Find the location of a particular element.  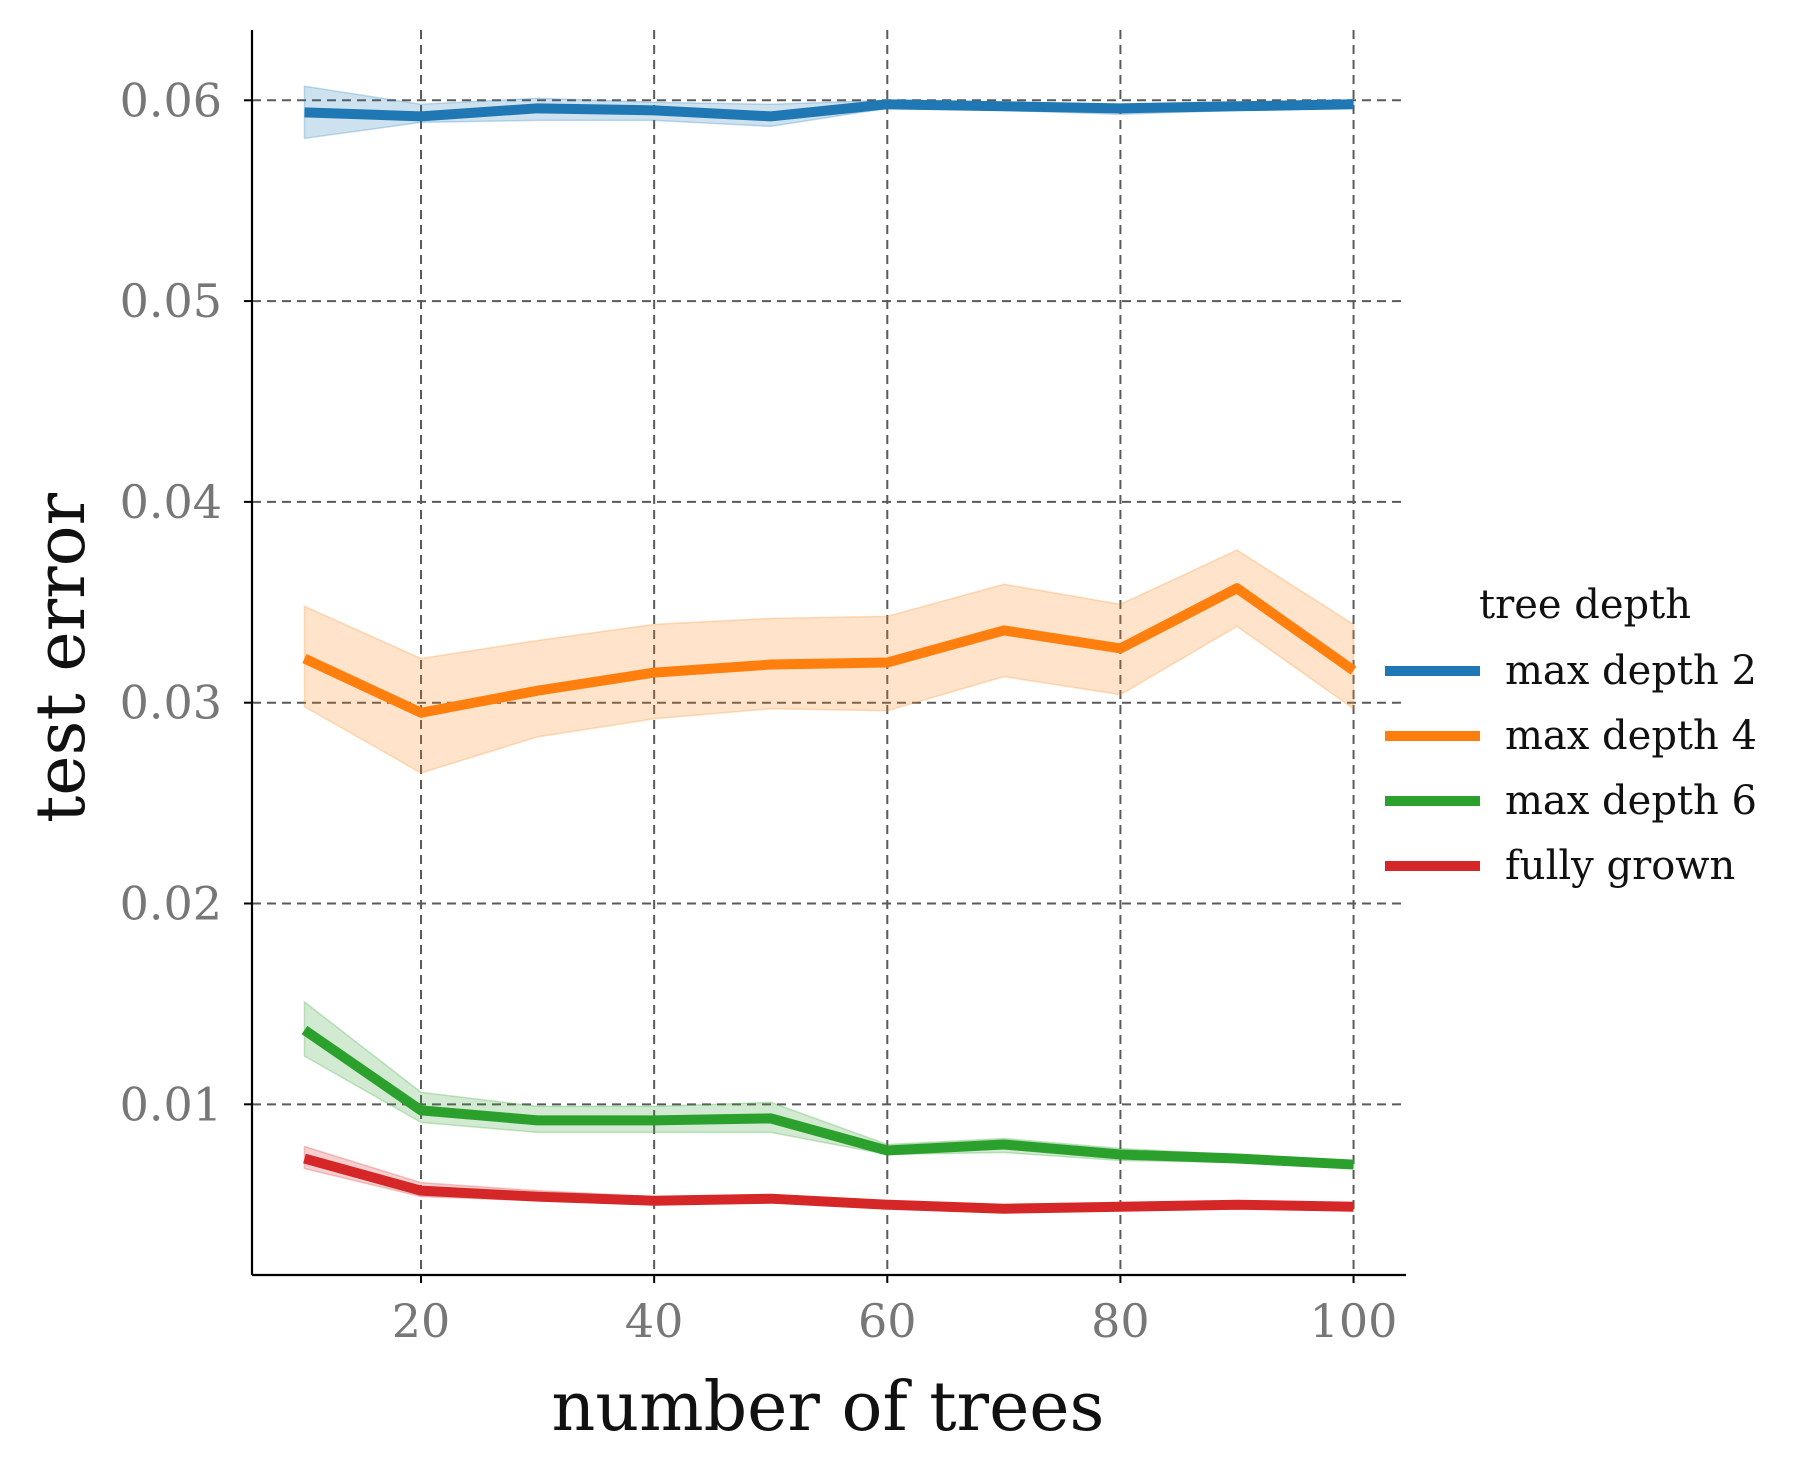

x-tick-label: 80 is located at coordinates (1120, 1321).